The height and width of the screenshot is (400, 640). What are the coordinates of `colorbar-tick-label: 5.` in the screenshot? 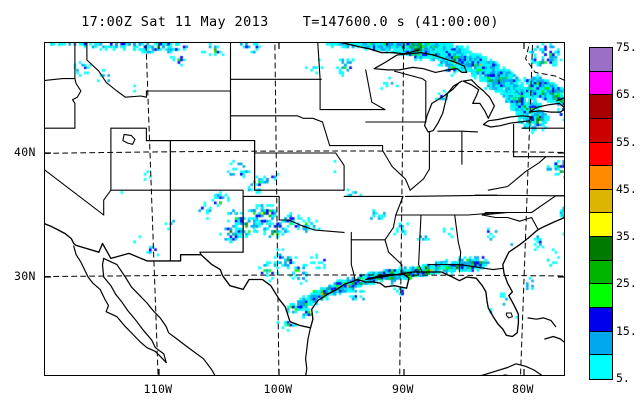 It's located at (623, 378).